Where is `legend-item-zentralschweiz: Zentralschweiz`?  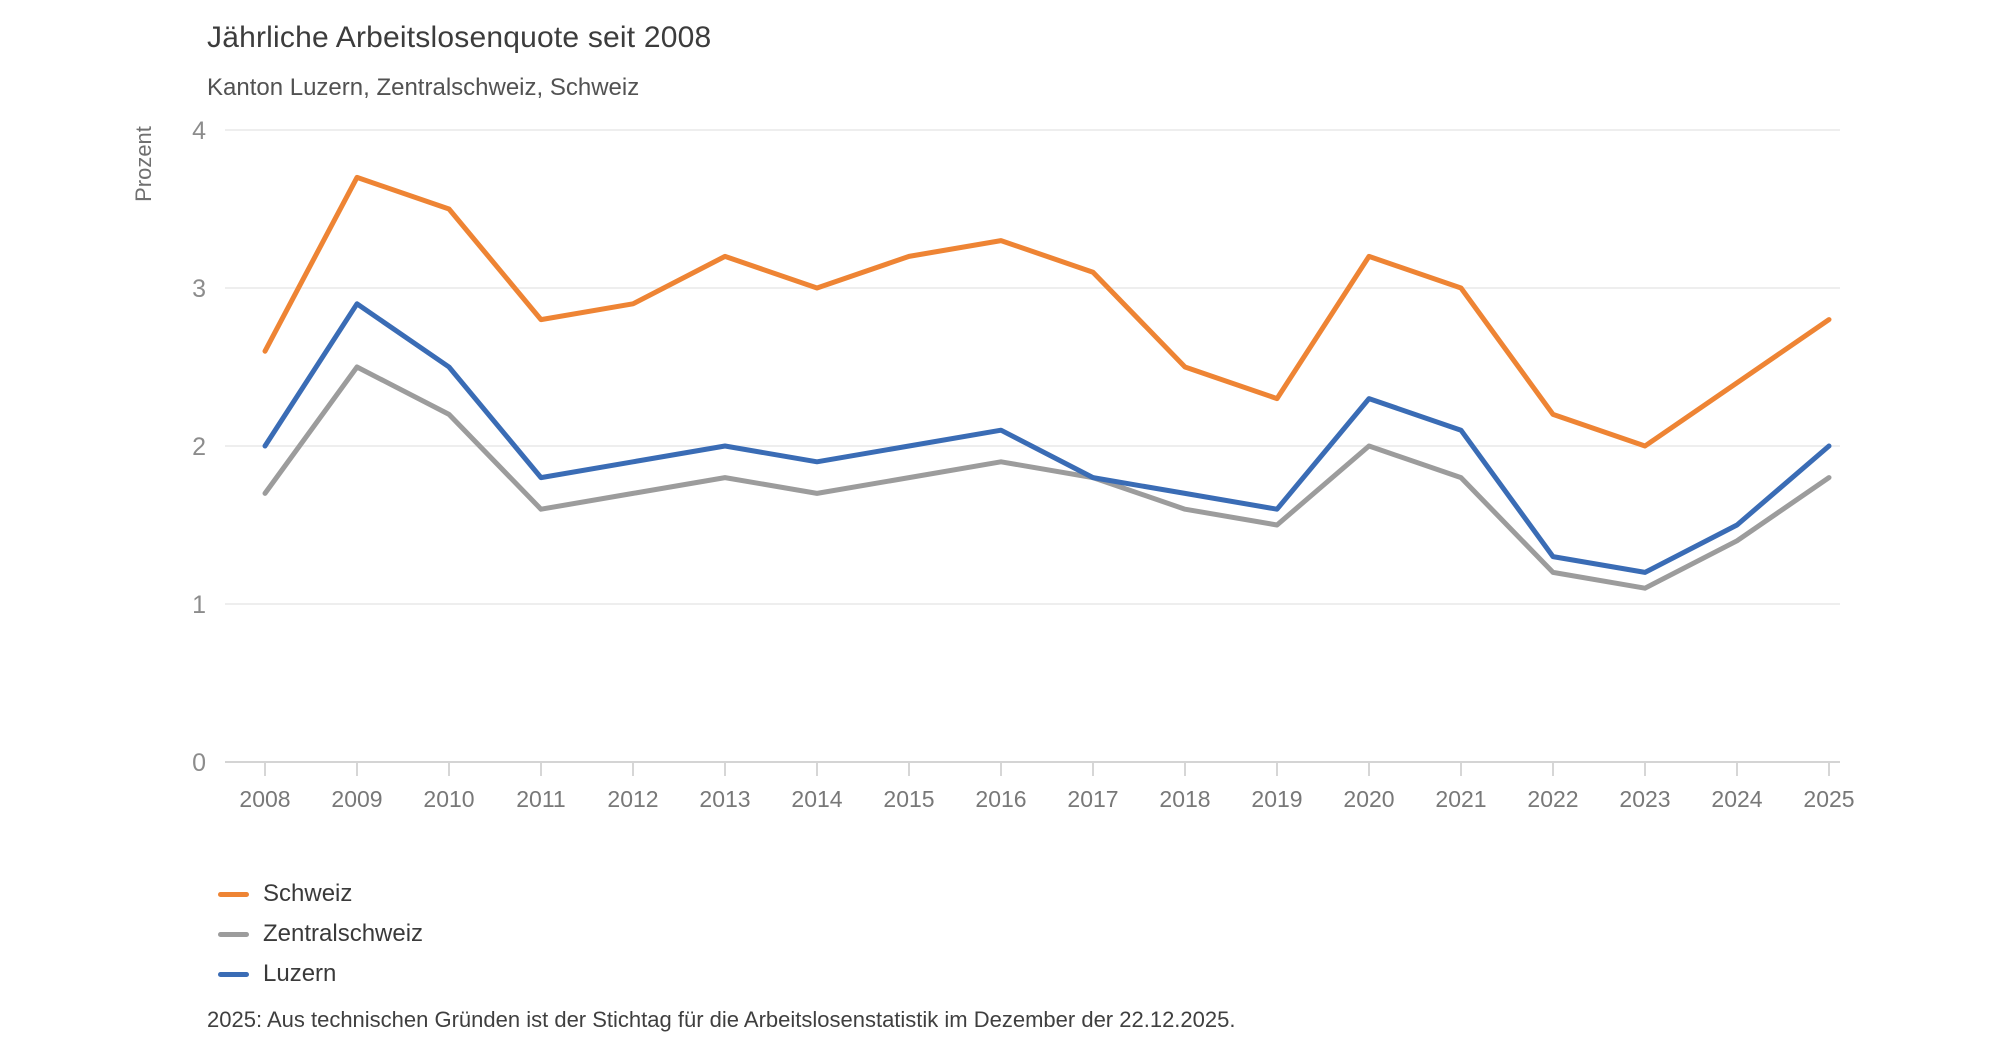
legend-item-zentralschweiz: Zentralschweiz is located at coordinates (320, 934).